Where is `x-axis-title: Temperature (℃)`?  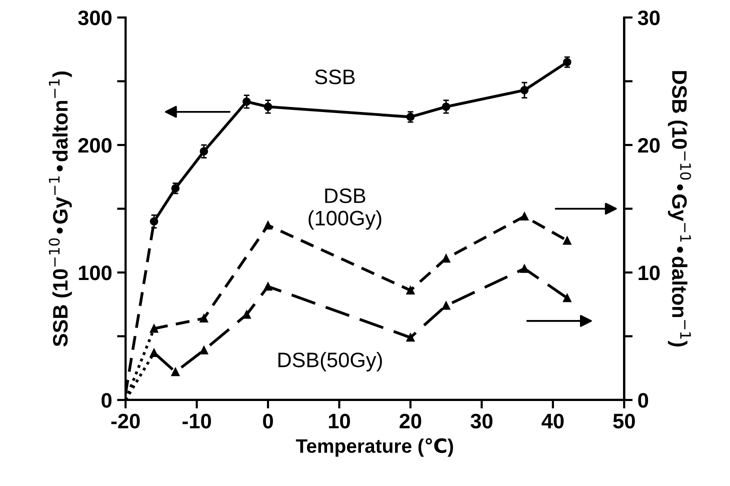 x-axis-title: Temperature (℃) is located at coordinates (375, 447).